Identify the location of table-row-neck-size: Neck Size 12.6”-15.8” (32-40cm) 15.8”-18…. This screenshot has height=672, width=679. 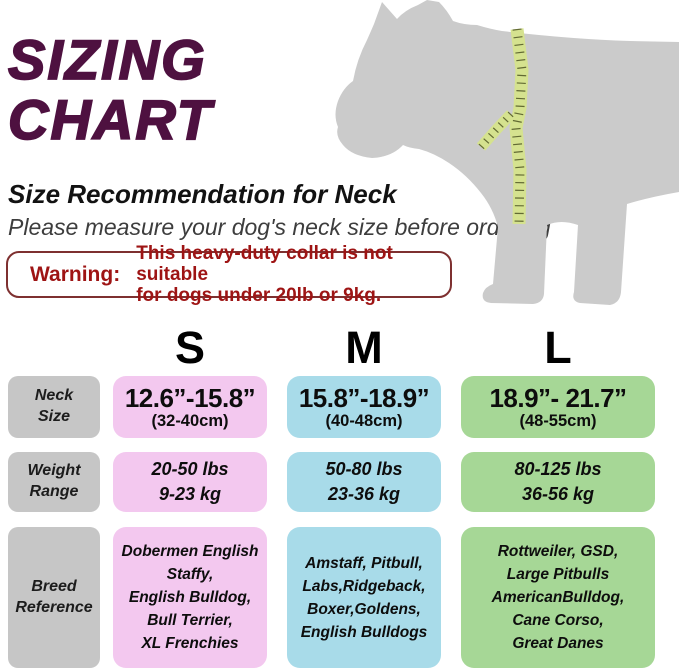
(331, 407).